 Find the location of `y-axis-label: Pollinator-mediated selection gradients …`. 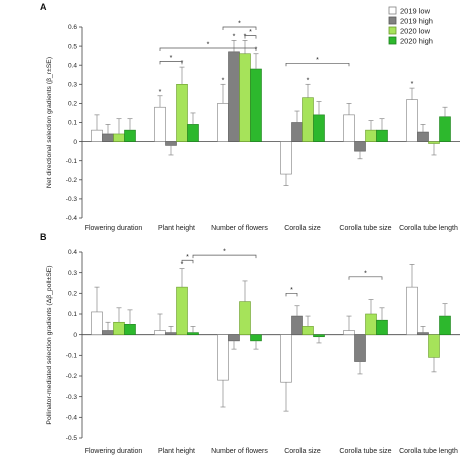

y-axis-label: Pollinator-mediated selection gradients … is located at coordinates (49, 344).